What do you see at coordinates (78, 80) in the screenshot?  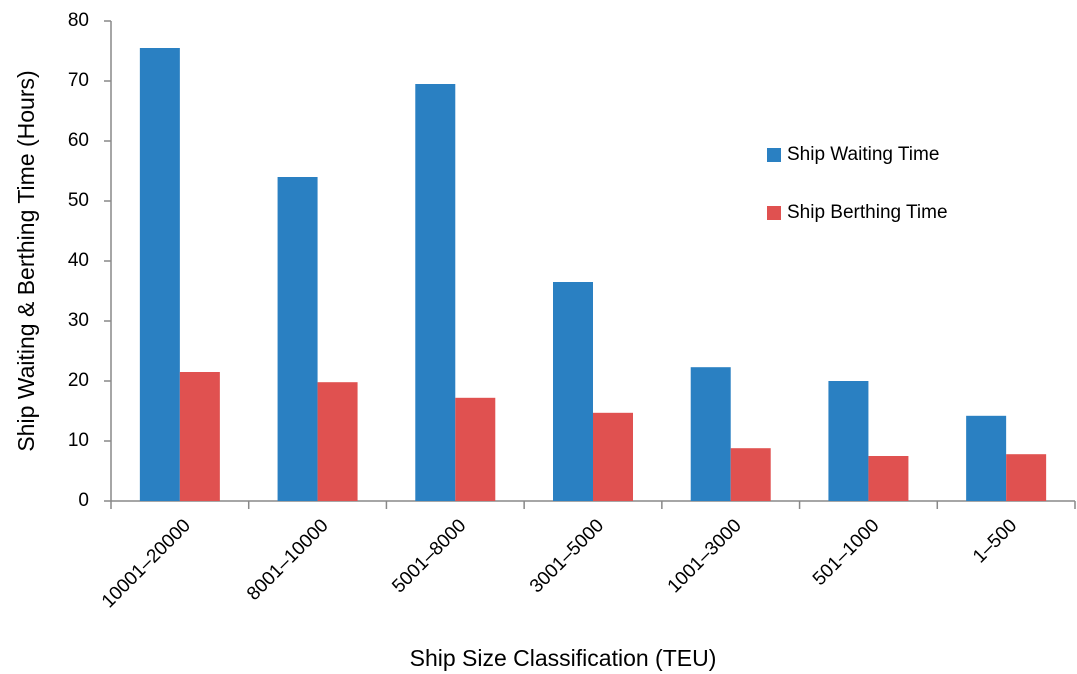 I see `y-tick-label: 70` at bounding box center [78, 80].